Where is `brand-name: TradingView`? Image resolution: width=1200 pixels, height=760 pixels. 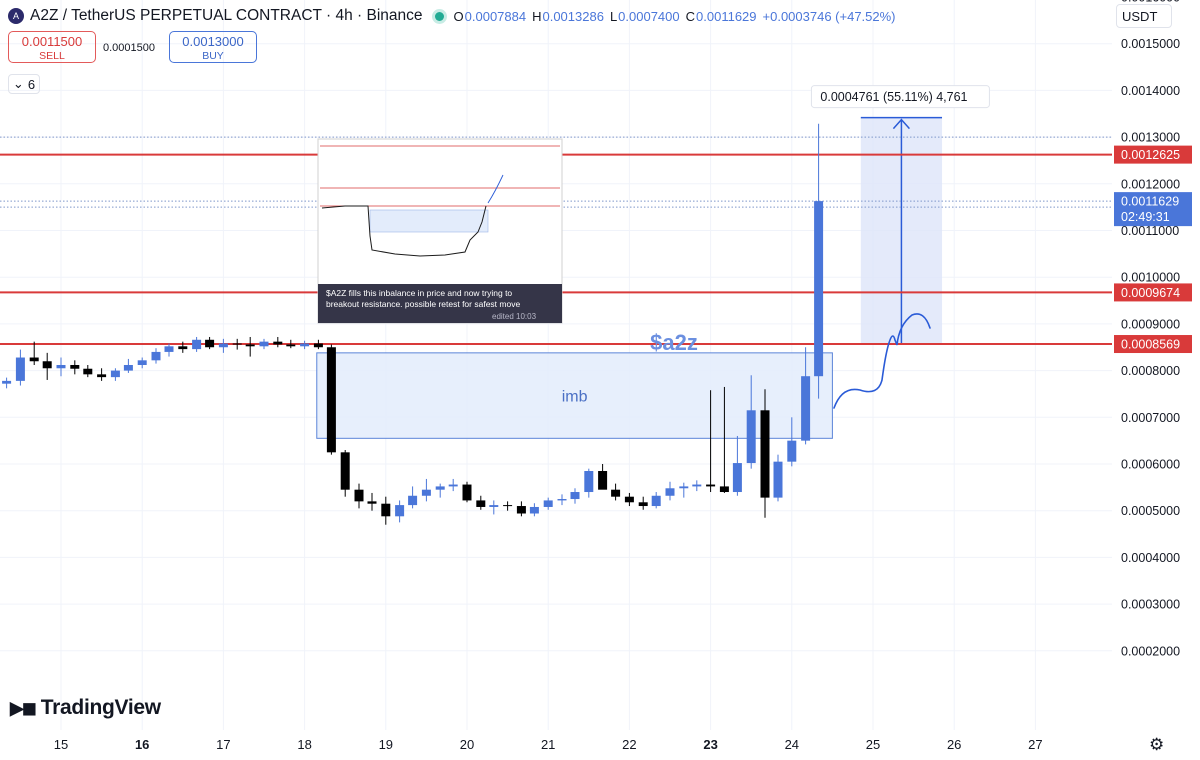
brand-name: TradingView is located at coordinates (100, 707).